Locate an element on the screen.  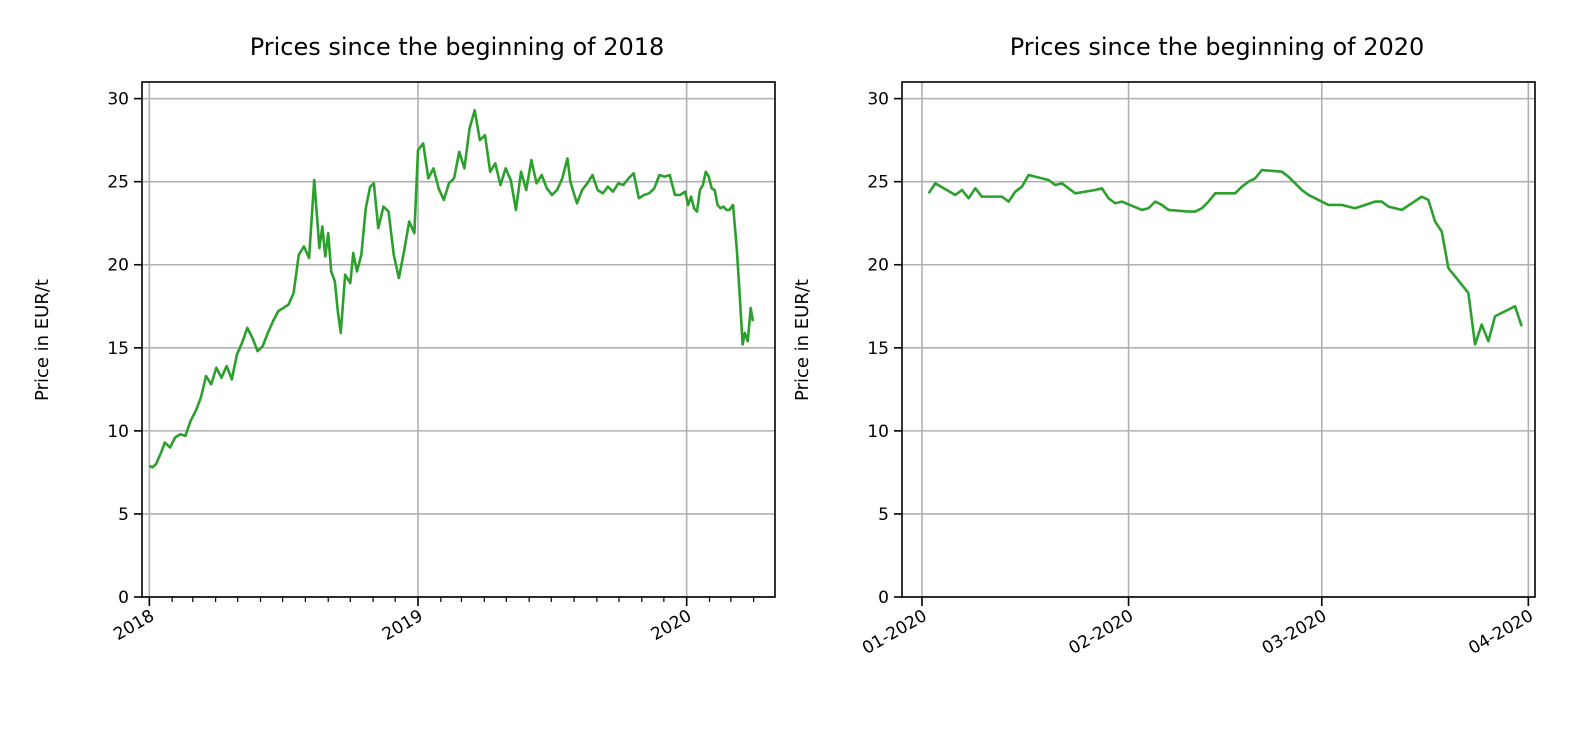
price-line is located at coordinates (1225, 257).